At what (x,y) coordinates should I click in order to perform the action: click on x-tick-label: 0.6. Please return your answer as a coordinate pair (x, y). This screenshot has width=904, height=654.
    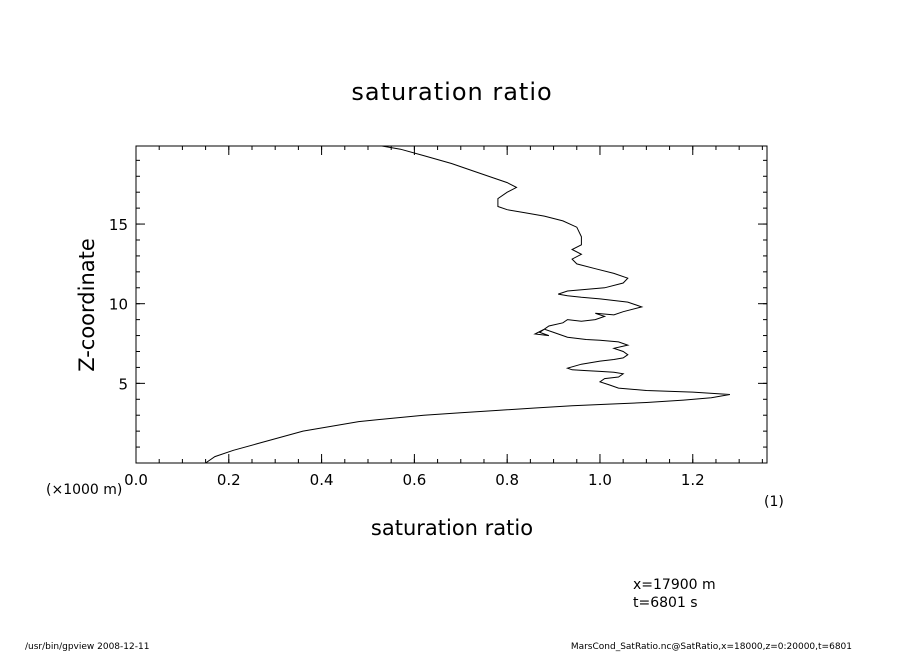
    Looking at the image, I should click on (414, 480).